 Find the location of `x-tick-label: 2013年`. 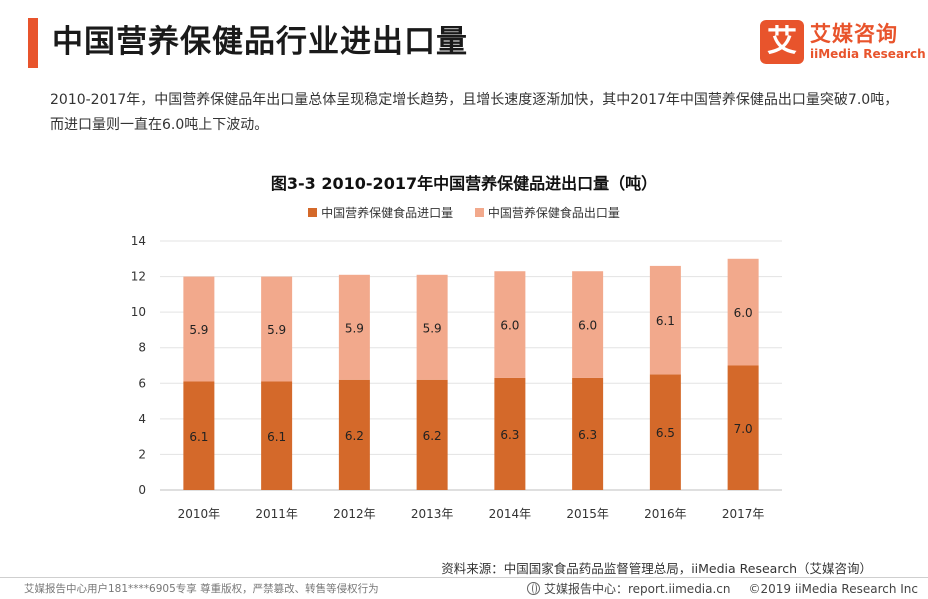

x-tick-label: 2013年 is located at coordinates (432, 514).